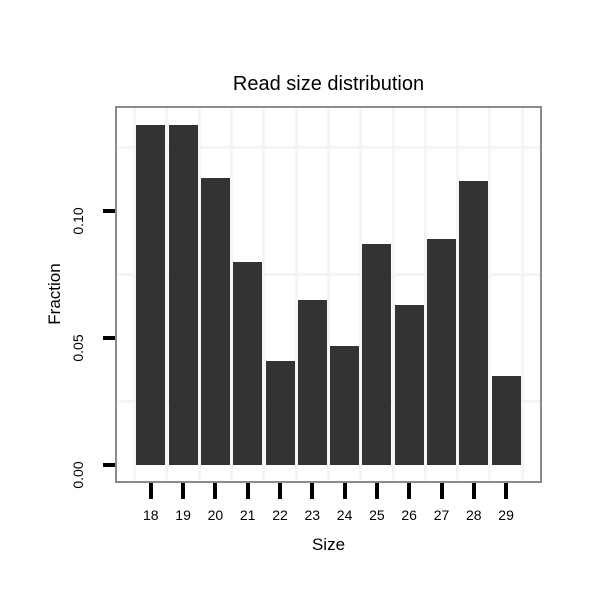 The height and width of the screenshot is (600, 600). Describe the element at coordinates (54, 294) in the screenshot. I see `y-axis-title: Fraction` at that location.